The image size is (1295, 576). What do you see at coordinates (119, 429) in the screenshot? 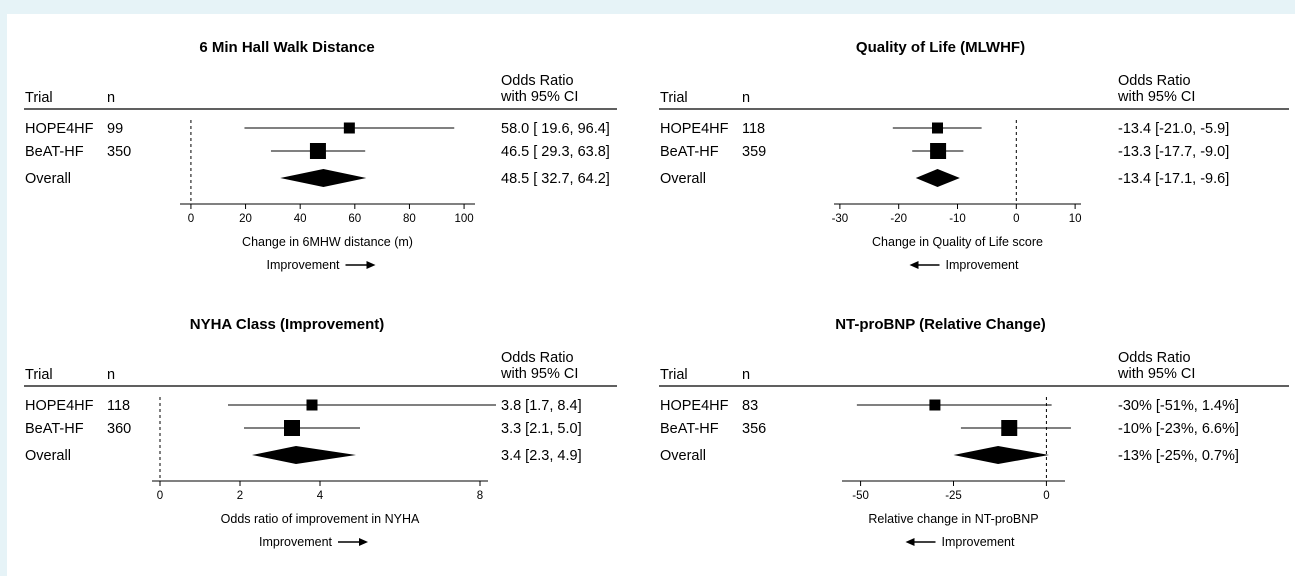
I see `row-n: 360` at bounding box center [119, 429].